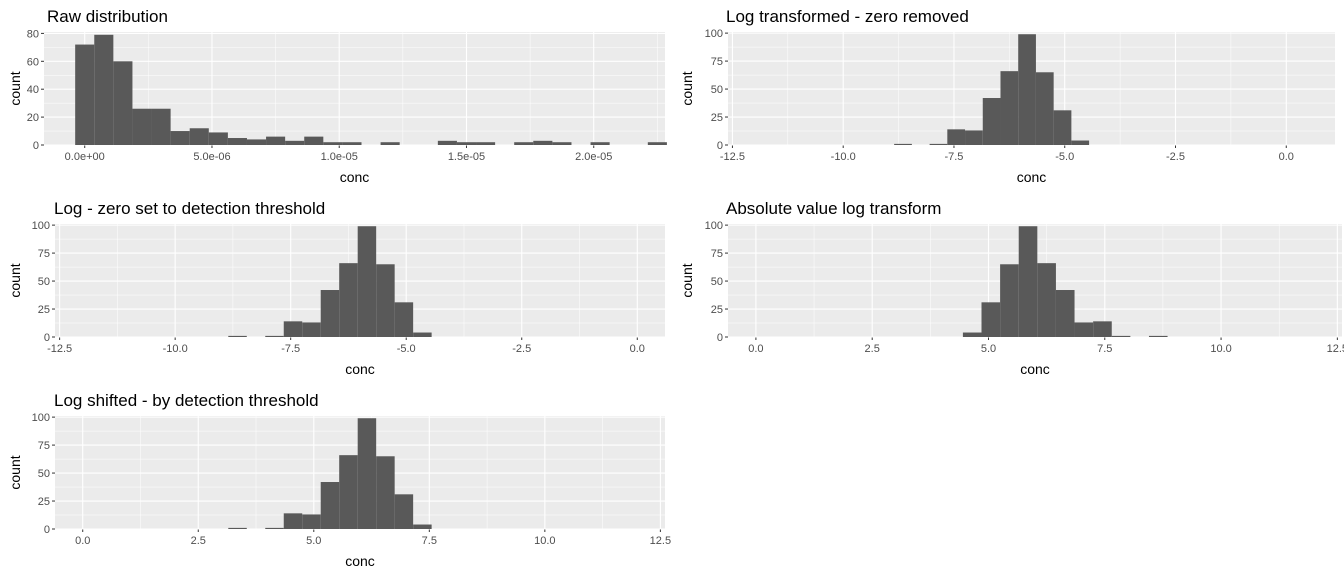 Image resolution: width=1344 pixels, height=576 pixels. Describe the element at coordinates (186, 400) in the screenshot. I see `chart-title: Log shifted - by detection threshold` at that location.